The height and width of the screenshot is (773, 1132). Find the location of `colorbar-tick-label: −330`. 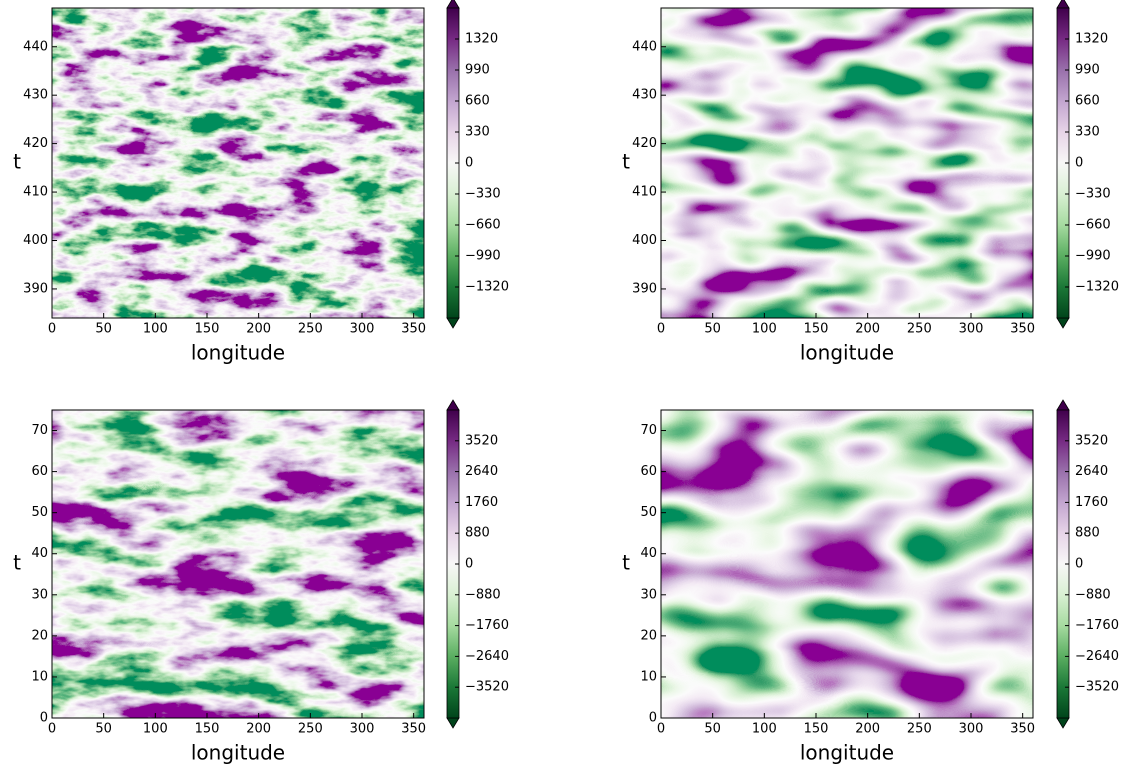

colorbar-tick-label: −330 is located at coordinates (483, 194).